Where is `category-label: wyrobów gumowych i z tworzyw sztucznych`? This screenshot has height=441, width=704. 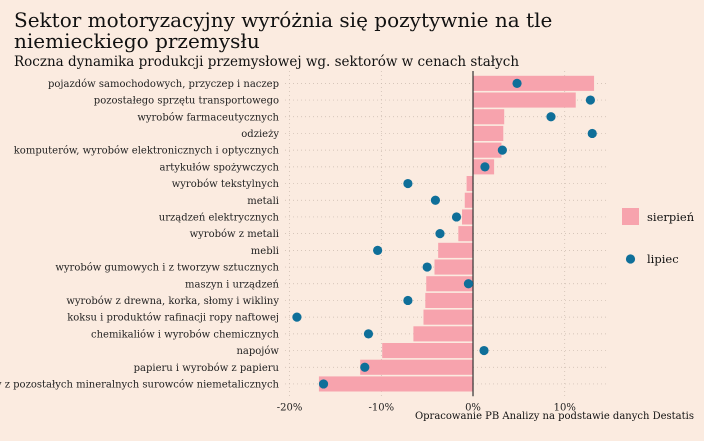
category-label: wyrobów gumowych i z tworzyw sztucznych is located at coordinates (167, 268).